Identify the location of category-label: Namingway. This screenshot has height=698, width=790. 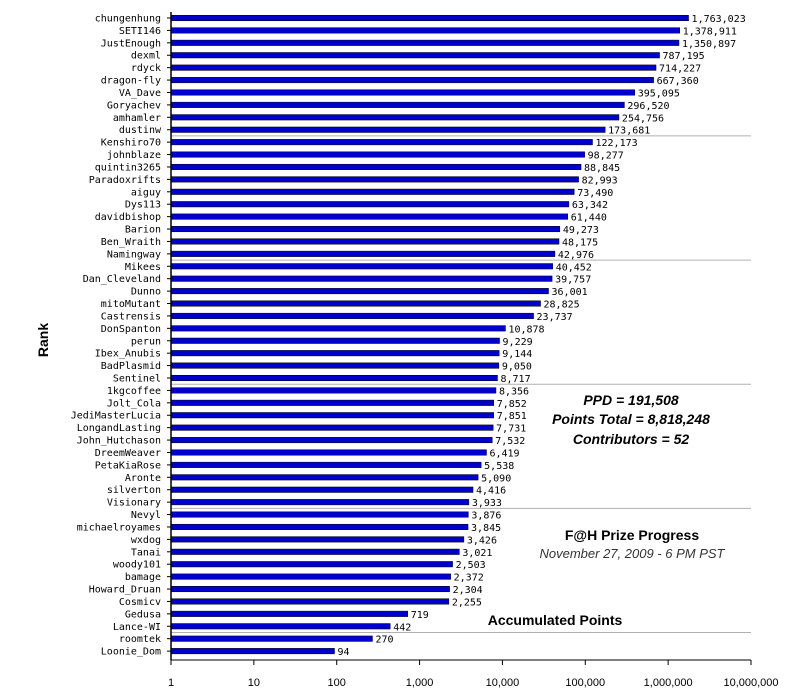
(134, 254).